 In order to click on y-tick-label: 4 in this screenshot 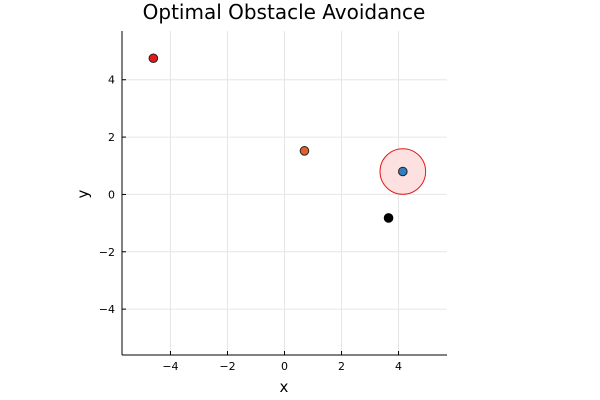, I will do `click(111, 80)`.